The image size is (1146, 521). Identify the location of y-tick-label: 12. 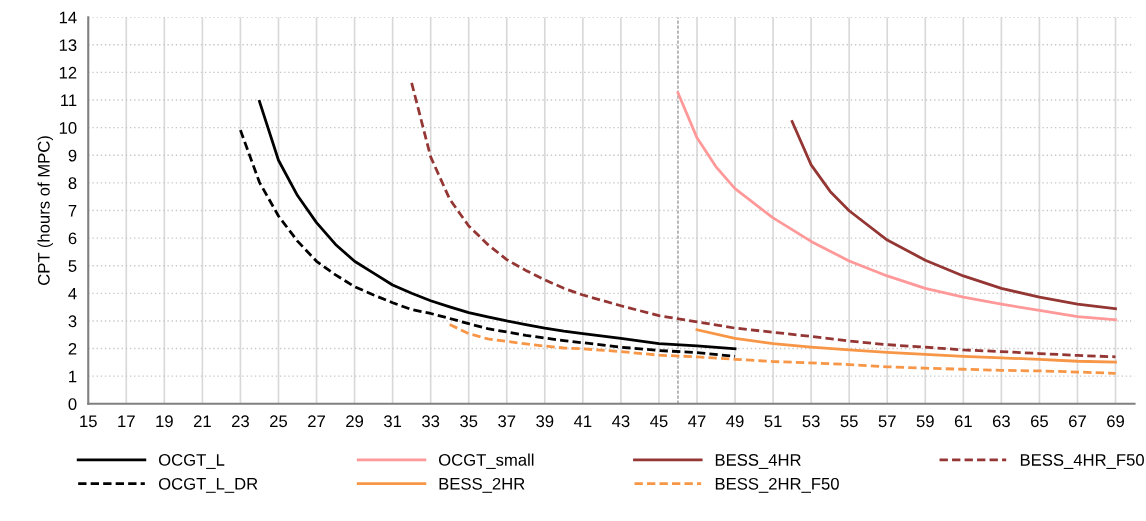
(68, 72).